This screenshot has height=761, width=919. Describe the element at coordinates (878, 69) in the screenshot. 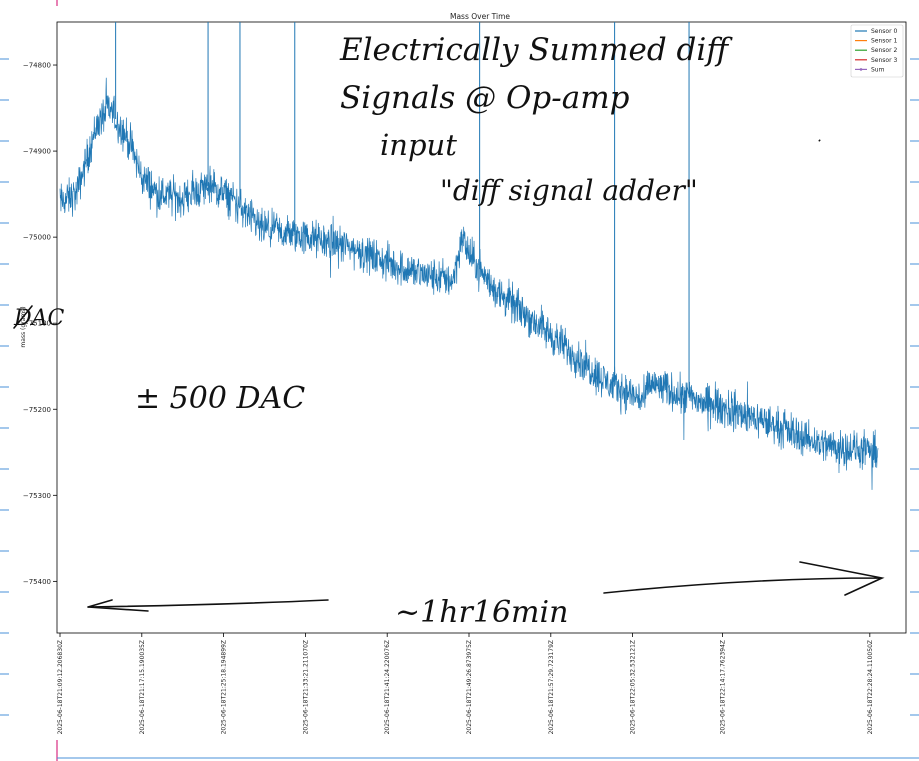

I see `legend-entry: Sum` at that location.